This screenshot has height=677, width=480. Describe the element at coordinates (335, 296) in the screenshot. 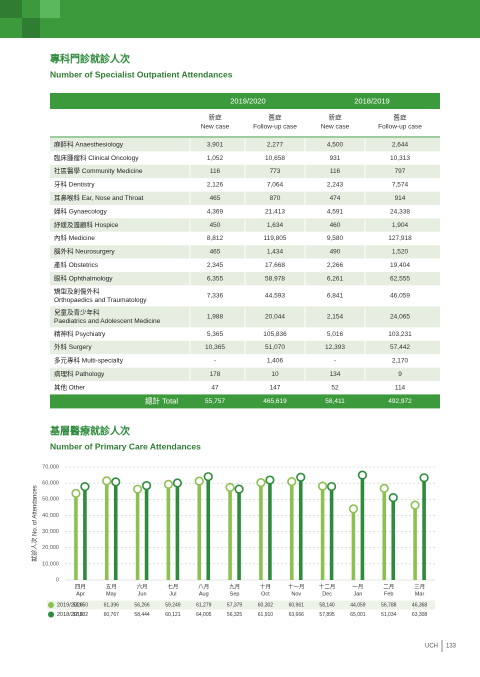

I see `cell: 6,841` at that location.